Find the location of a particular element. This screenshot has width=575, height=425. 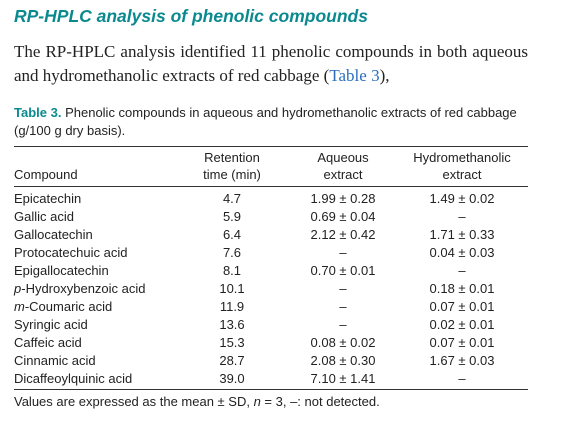

table-row: Caffeic acid 15.3 0.08 ± 0.02 0.07 ± 0.01 is located at coordinates (271, 343).